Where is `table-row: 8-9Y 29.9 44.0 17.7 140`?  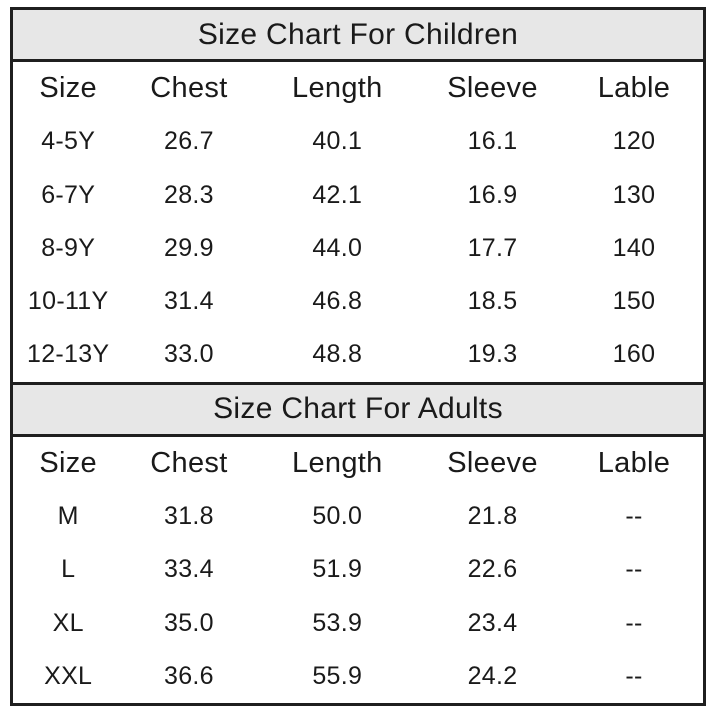 table-row: 8-9Y 29.9 44.0 17.7 140 is located at coordinates (358, 248).